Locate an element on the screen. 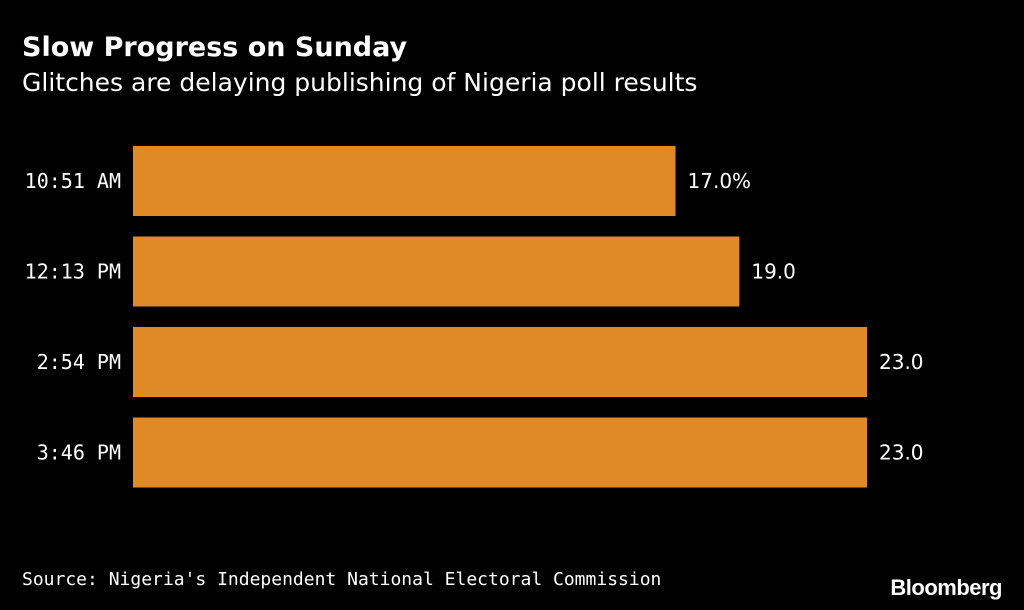 The width and height of the screenshot is (1024, 610). category-label-3: 3:46 PM is located at coordinates (79, 453).